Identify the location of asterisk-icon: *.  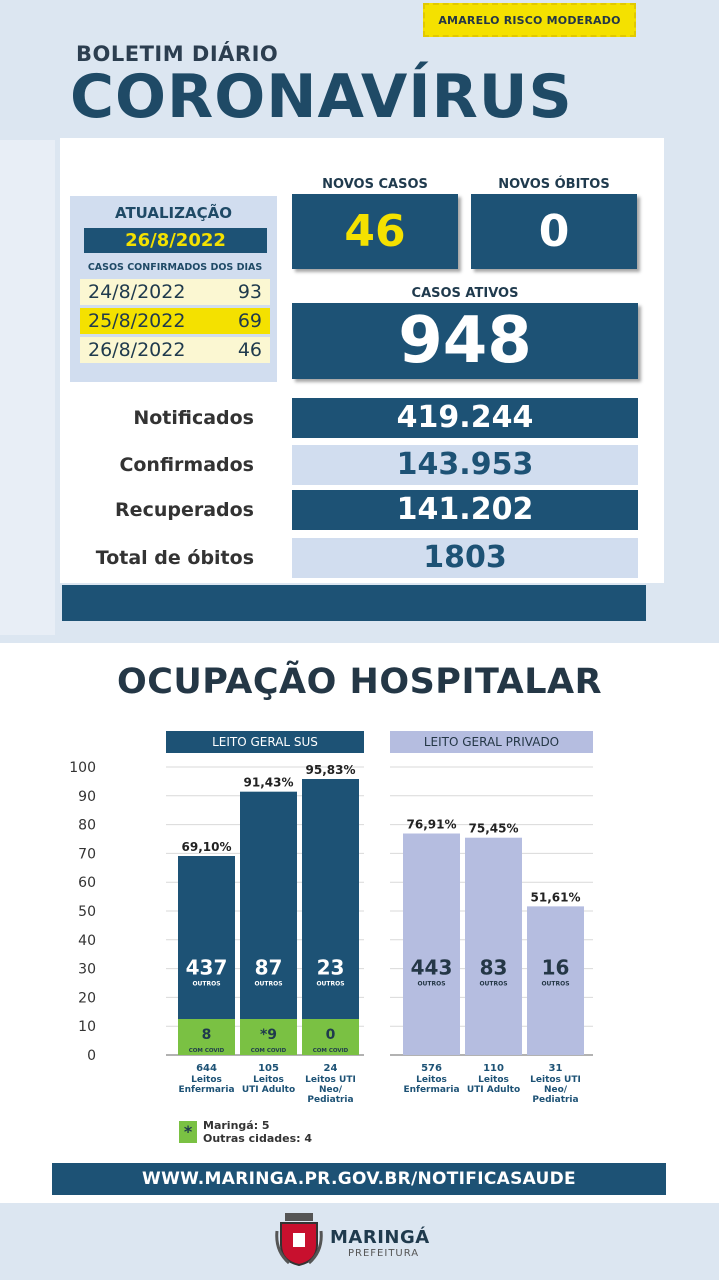
(188, 1132).